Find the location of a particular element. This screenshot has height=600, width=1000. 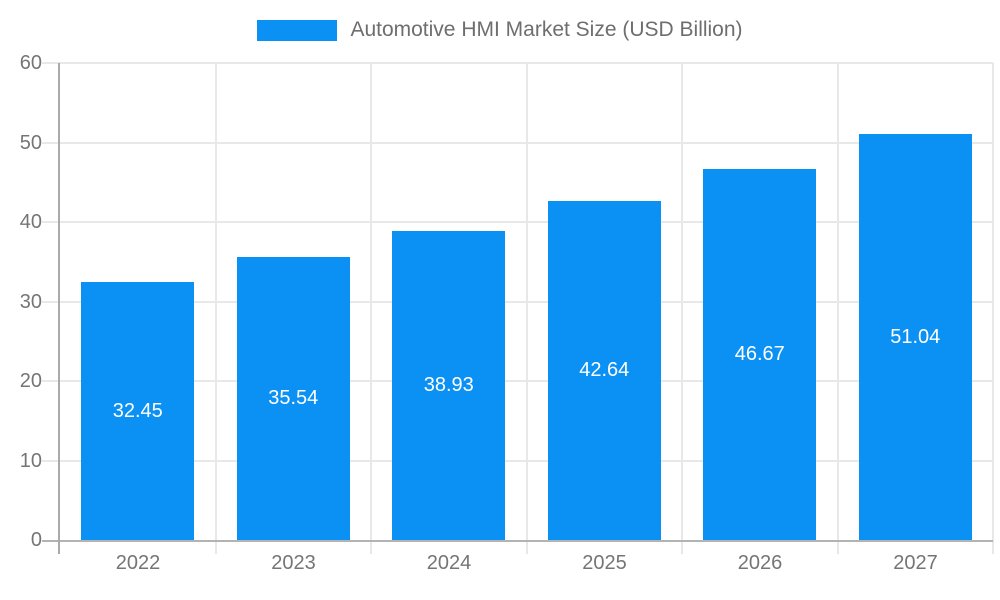

y-tick-label-10: 10 is located at coordinates (30, 460).